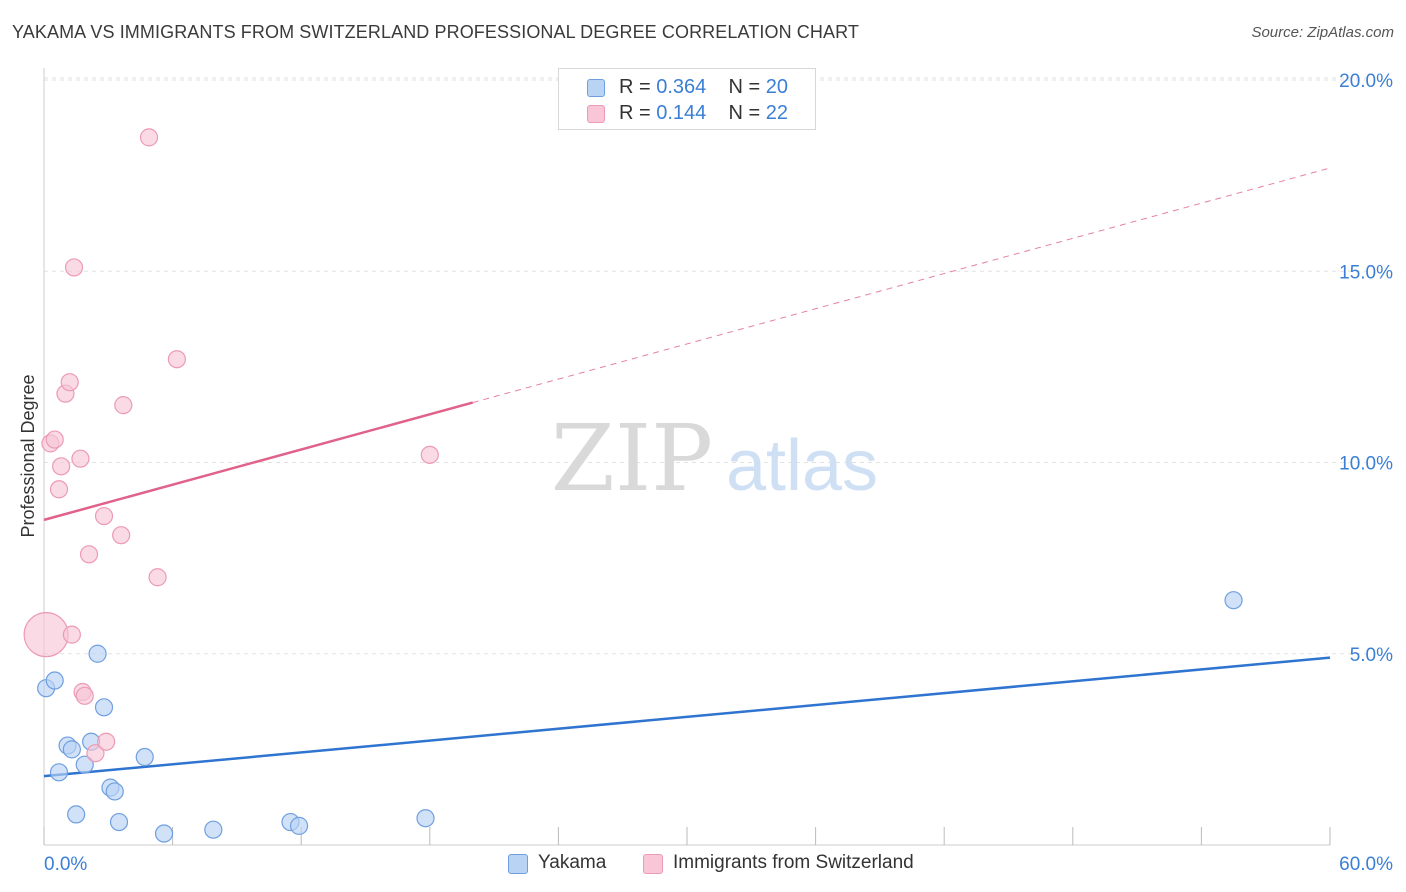 The width and height of the screenshot is (1406, 892). What do you see at coordinates (653, 864) in the screenshot?
I see `bottom-legend-swatch-switzerland` at bounding box center [653, 864].